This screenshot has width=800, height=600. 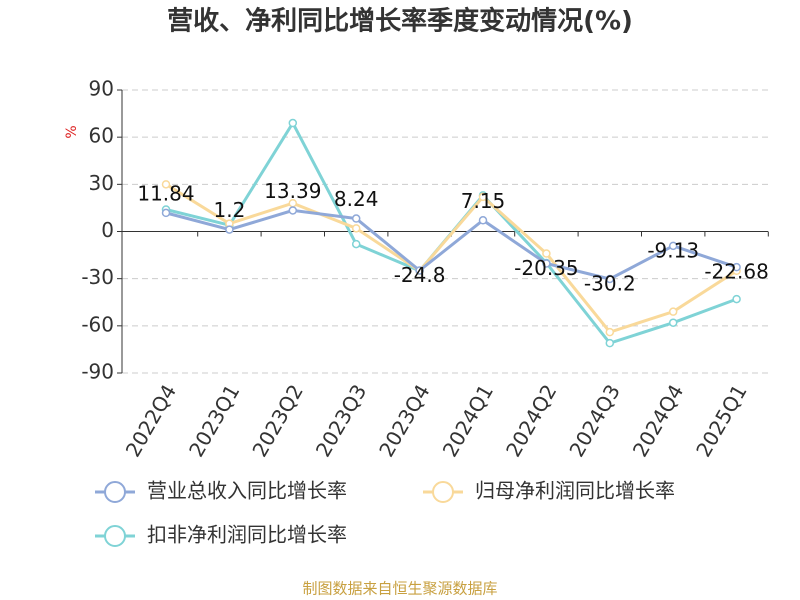 I want to click on y-tick-label: 30, so click(x=101, y=183).